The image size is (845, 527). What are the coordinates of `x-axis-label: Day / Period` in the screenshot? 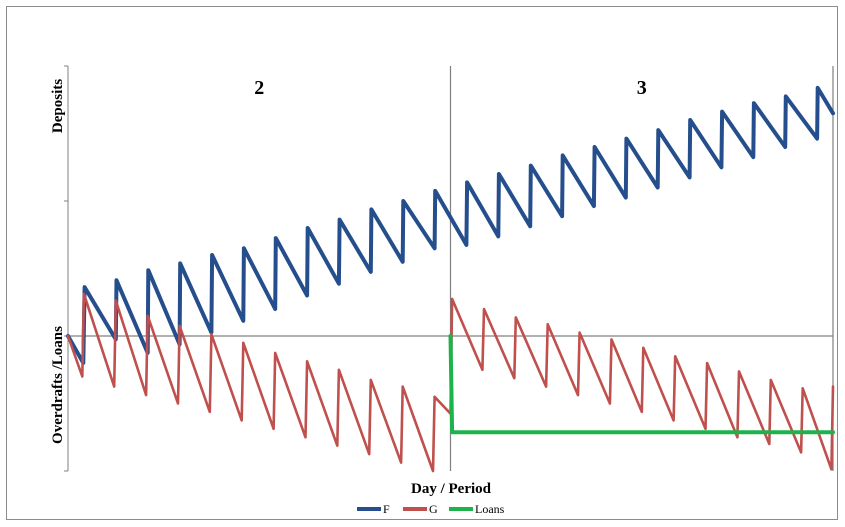 It's located at (451, 489).